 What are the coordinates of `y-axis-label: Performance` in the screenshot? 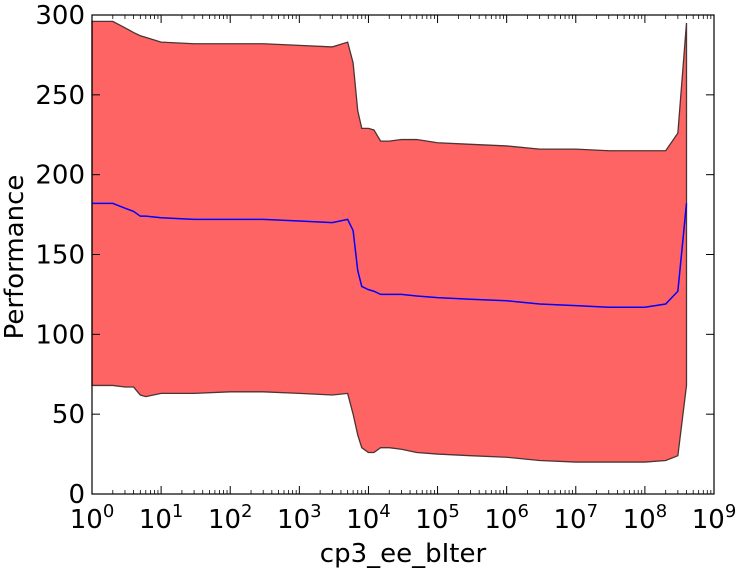 It's located at (15, 257).